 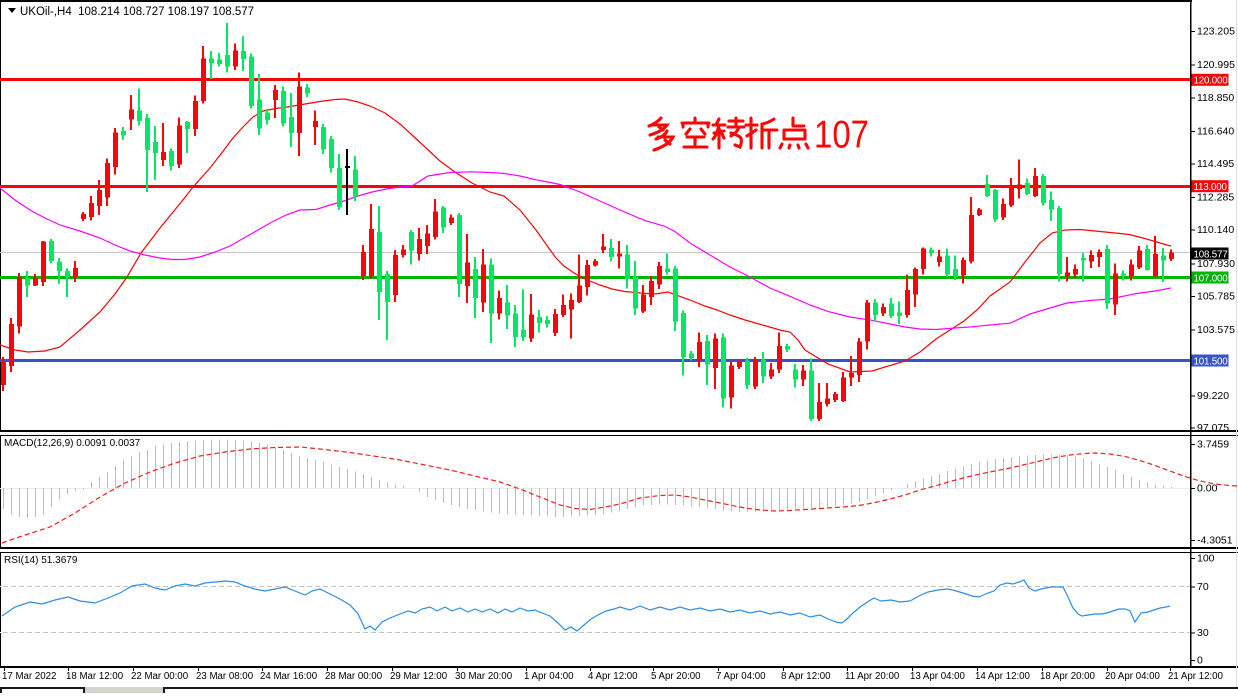 What do you see at coordinates (1200, 661) in the screenshot?
I see `svg-text: 0` at bounding box center [1200, 661].